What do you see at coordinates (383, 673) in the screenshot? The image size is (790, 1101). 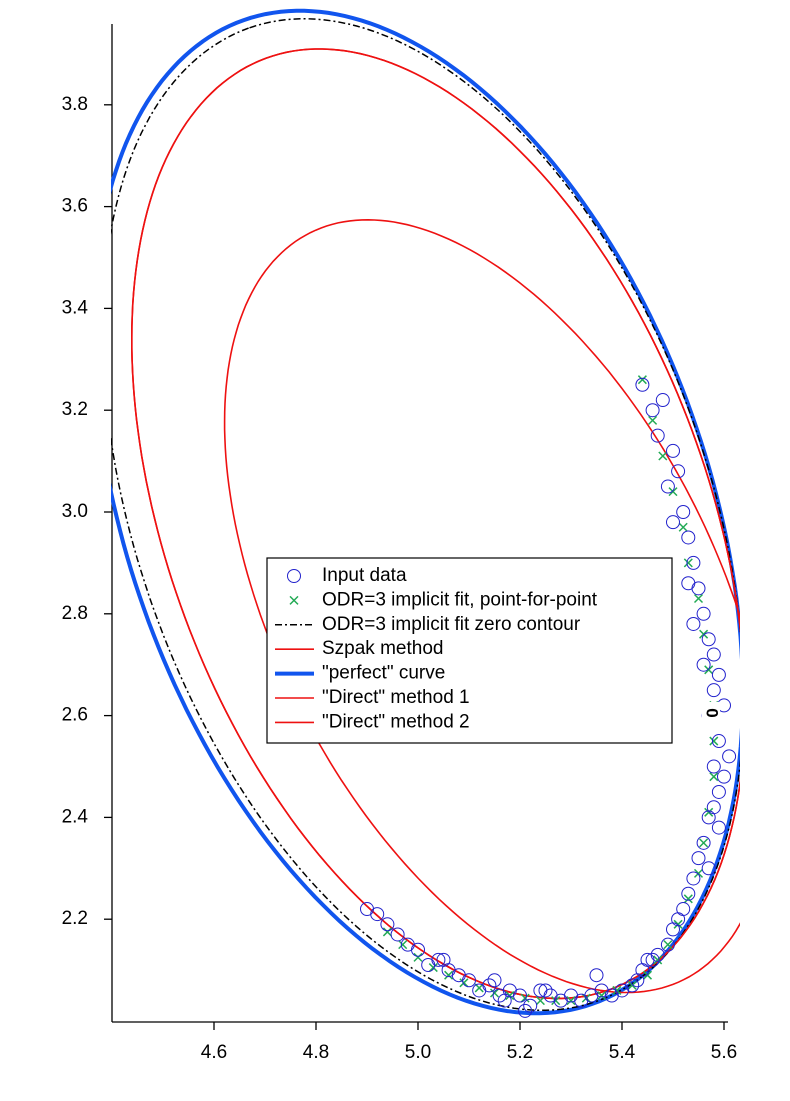 I see `legend-label: "perfect" curve` at bounding box center [383, 673].